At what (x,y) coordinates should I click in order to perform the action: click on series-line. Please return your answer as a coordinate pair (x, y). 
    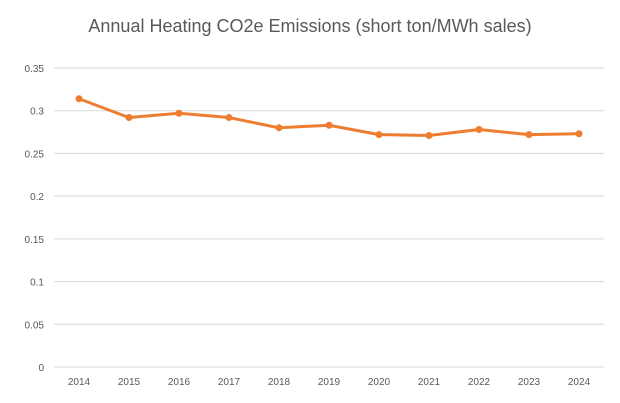
    Looking at the image, I should click on (329, 117).